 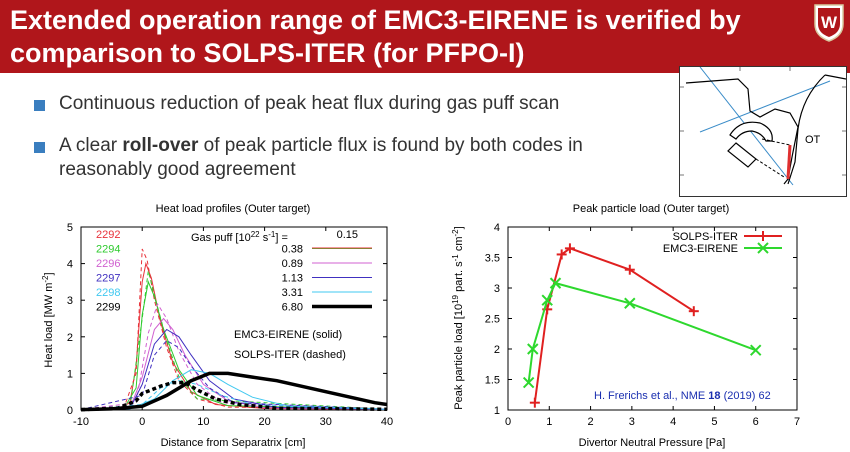 I want to click on x-tick-label: -10, so click(x=81, y=422).